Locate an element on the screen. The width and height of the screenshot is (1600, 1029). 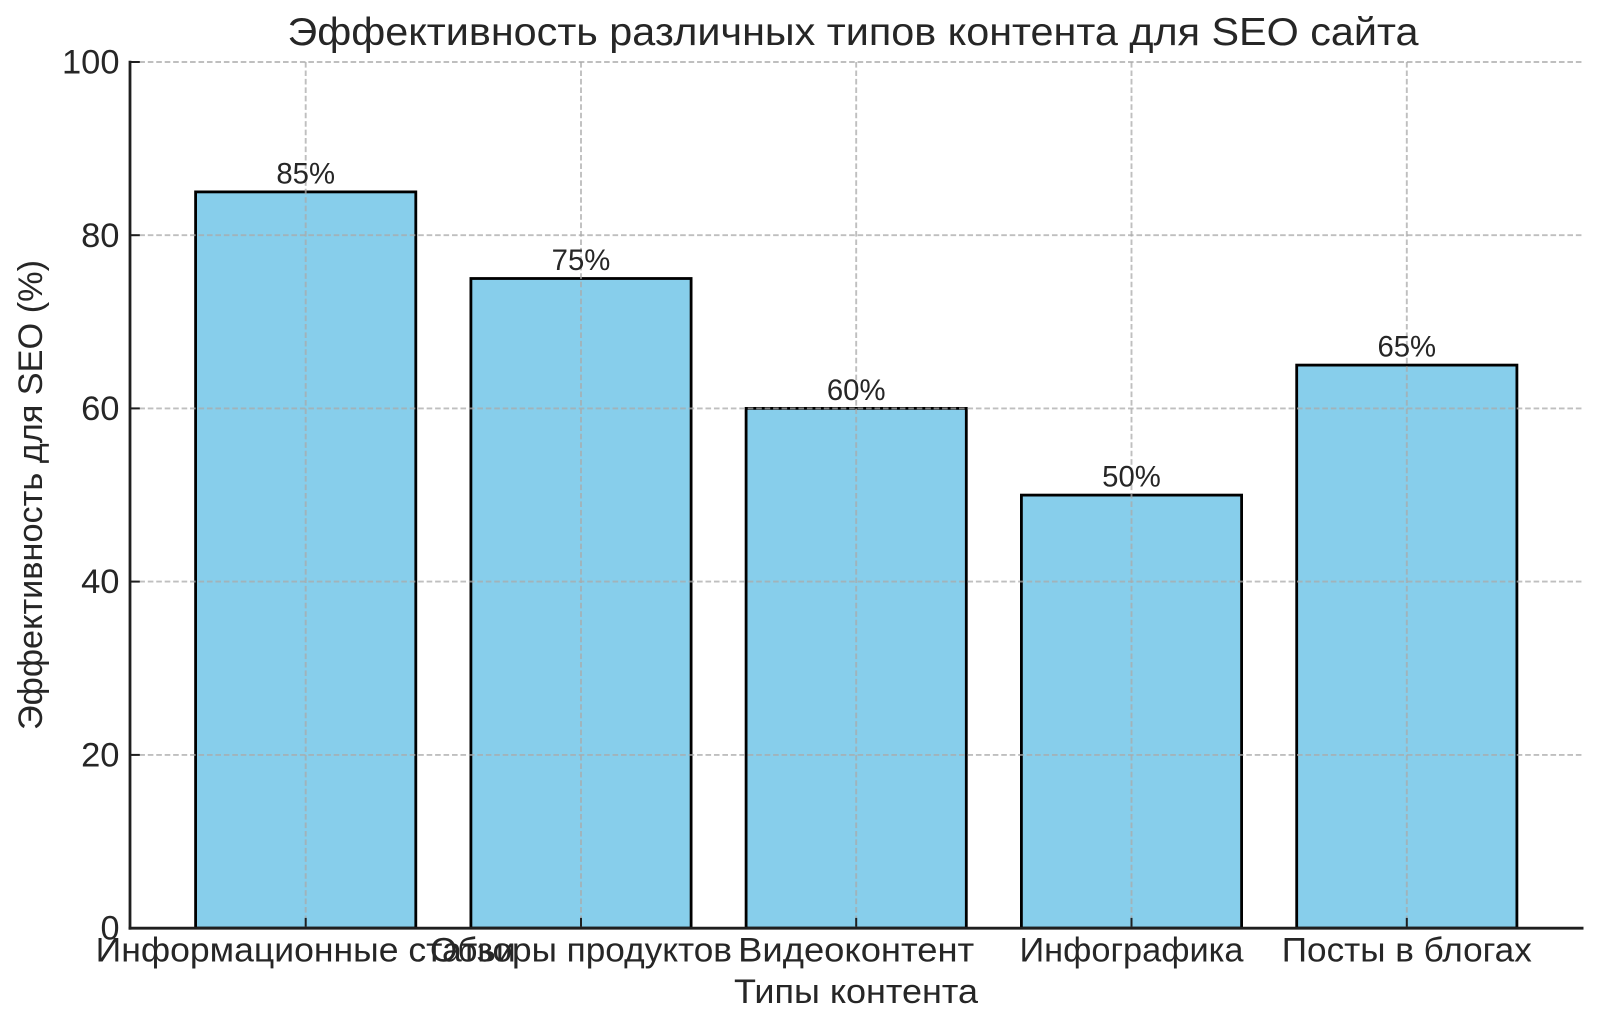
svg-text: 40 is located at coordinates (100, 582).